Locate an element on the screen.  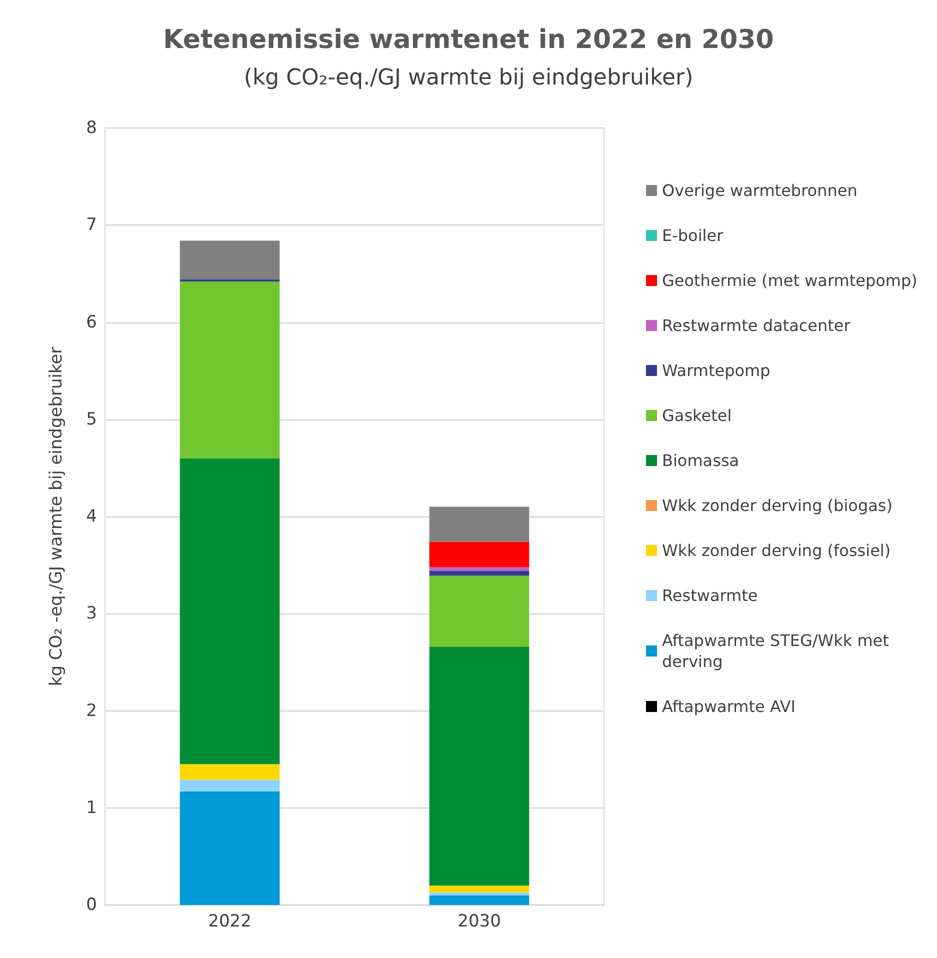
legend-label: Aftapwarmte AVI is located at coordinates (729, 706).